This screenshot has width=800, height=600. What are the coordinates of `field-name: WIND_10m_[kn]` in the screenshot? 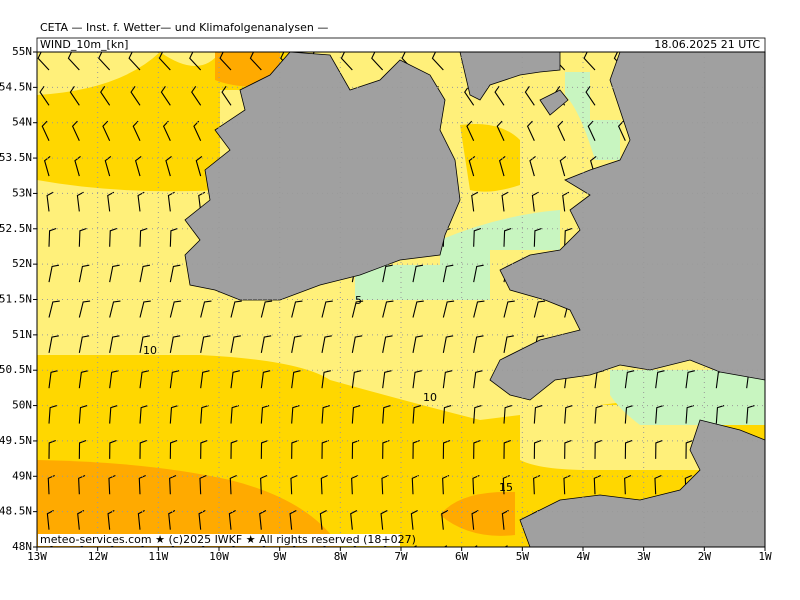 It's located at (84, 44).